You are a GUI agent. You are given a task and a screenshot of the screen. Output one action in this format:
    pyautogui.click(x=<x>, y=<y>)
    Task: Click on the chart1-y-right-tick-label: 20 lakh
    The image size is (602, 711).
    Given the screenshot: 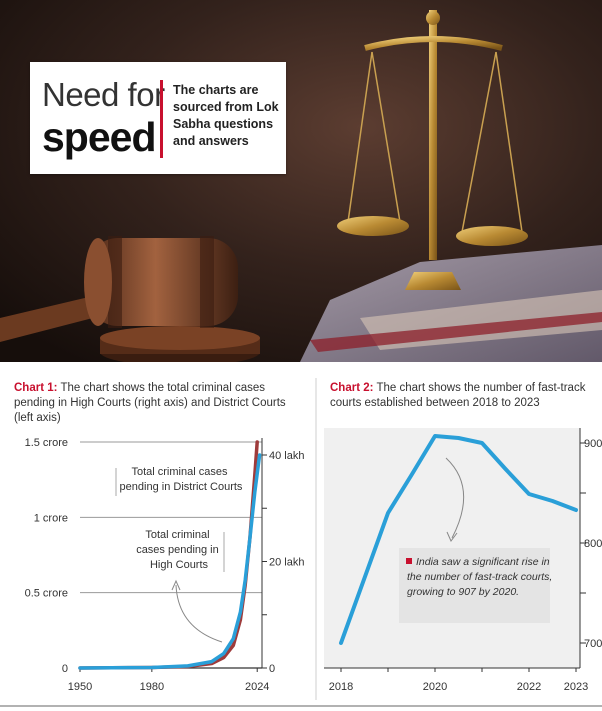 What is the action you would take?
    pyautogui.click(x=286, y=563)
    